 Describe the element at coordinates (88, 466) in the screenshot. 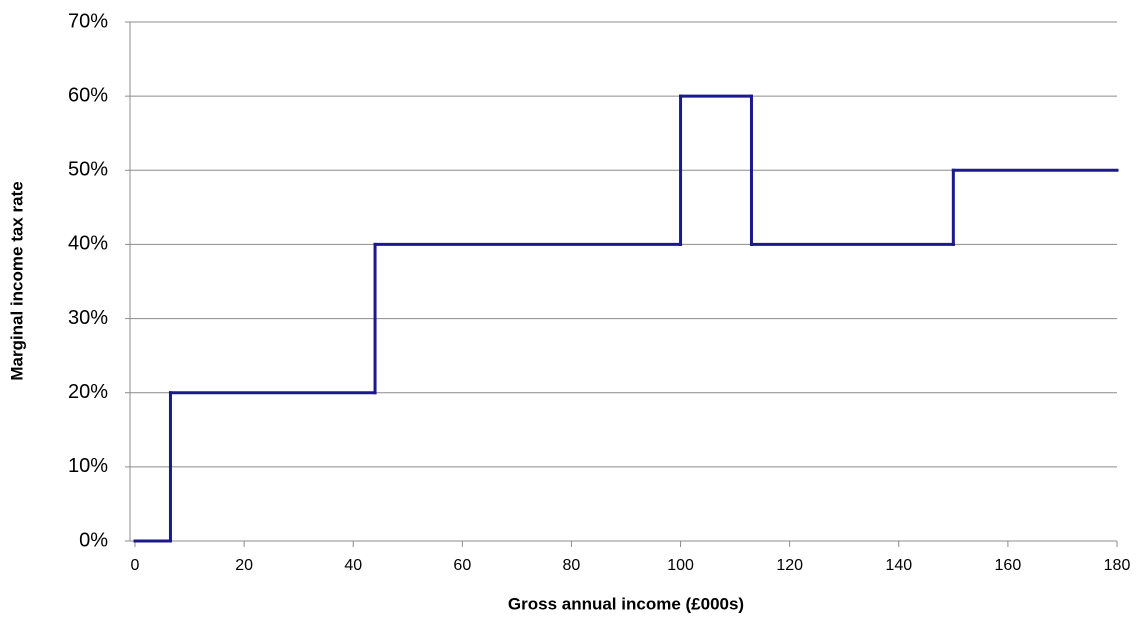

I see `y-tick-label: 10%` at that location.